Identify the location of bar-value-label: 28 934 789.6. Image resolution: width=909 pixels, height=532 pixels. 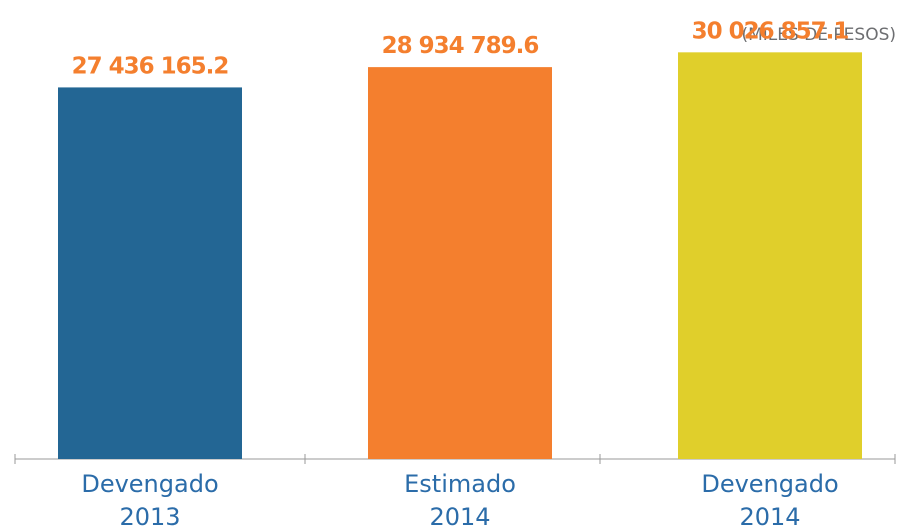
(460, 46).